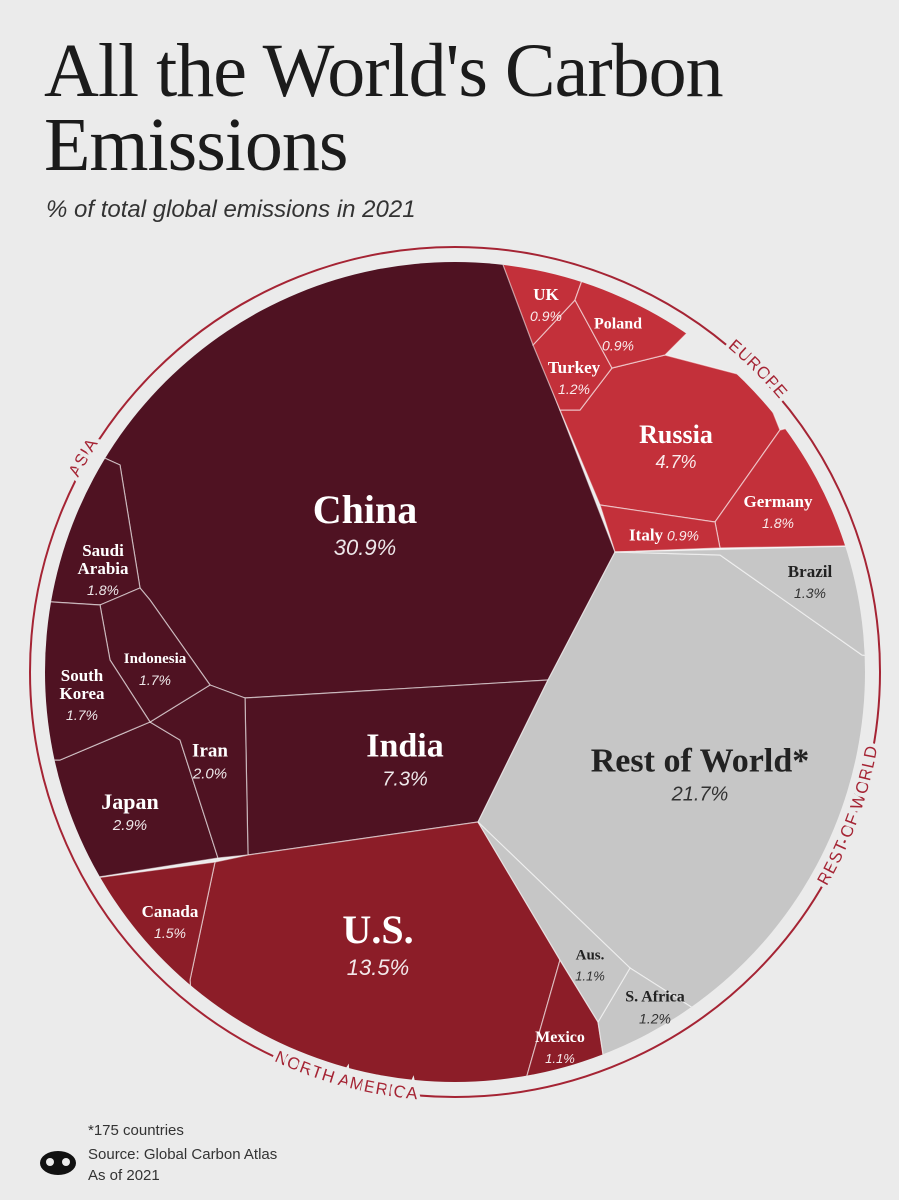  I want to click on cell-label: Indonesia 1.7%, so click(155, 669).